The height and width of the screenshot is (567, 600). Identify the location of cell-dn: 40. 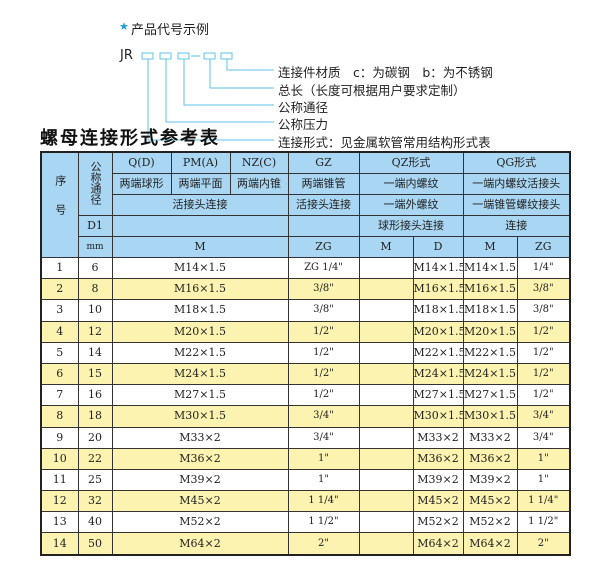
(95, 522).